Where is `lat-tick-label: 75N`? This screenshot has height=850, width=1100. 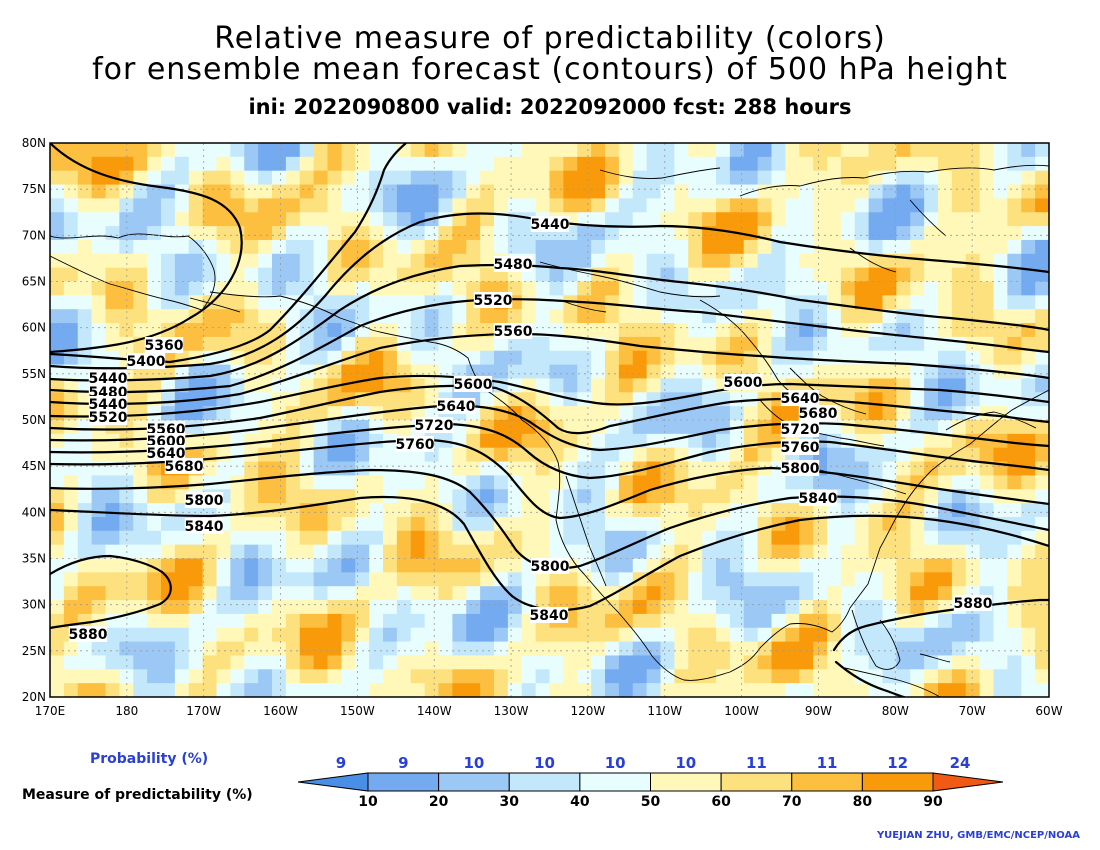
lat-tick-label: 75N is located at coordinates (34, 189).